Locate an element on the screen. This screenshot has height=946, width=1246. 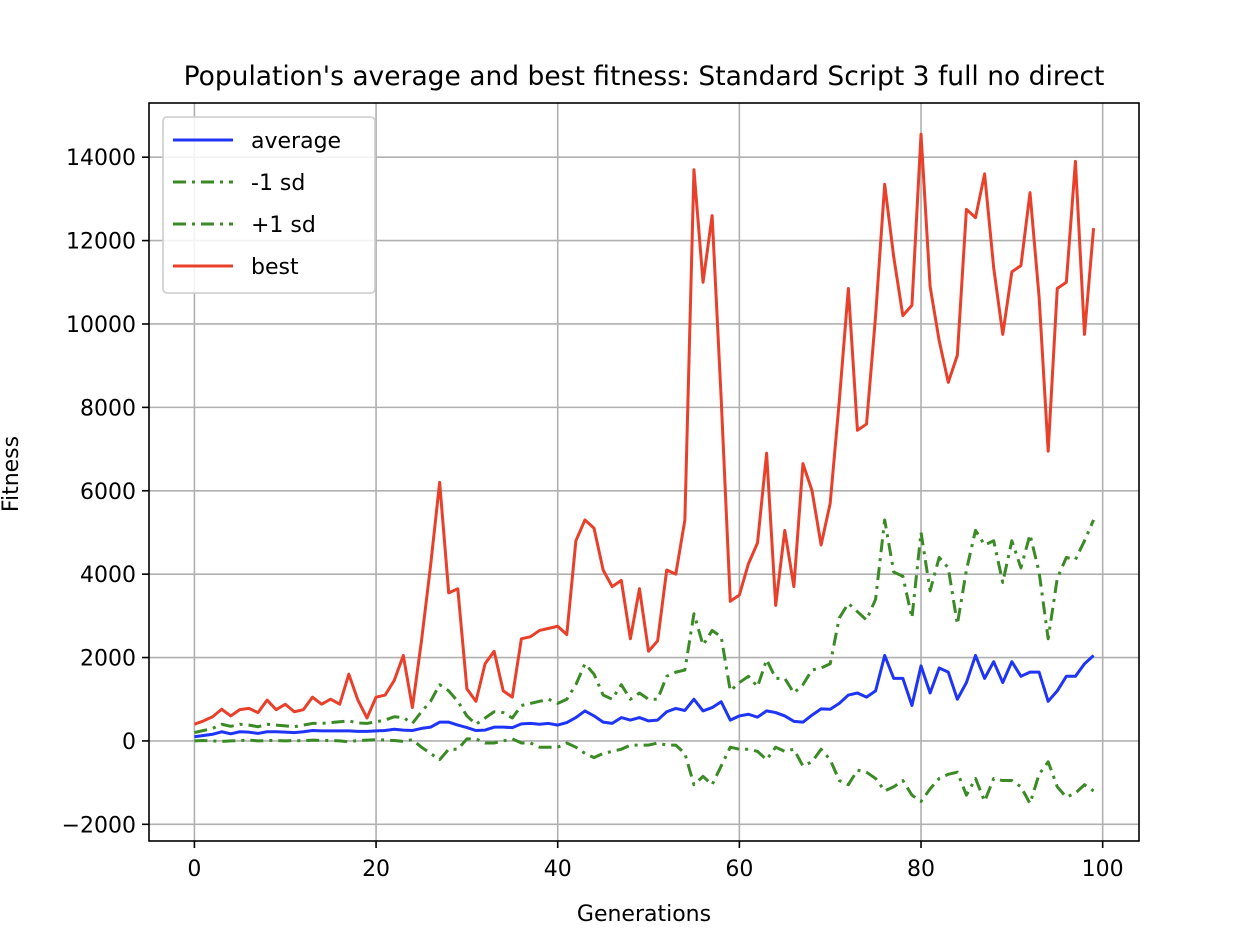
legend-label: -1 sd is located at coordinates (278, 183).